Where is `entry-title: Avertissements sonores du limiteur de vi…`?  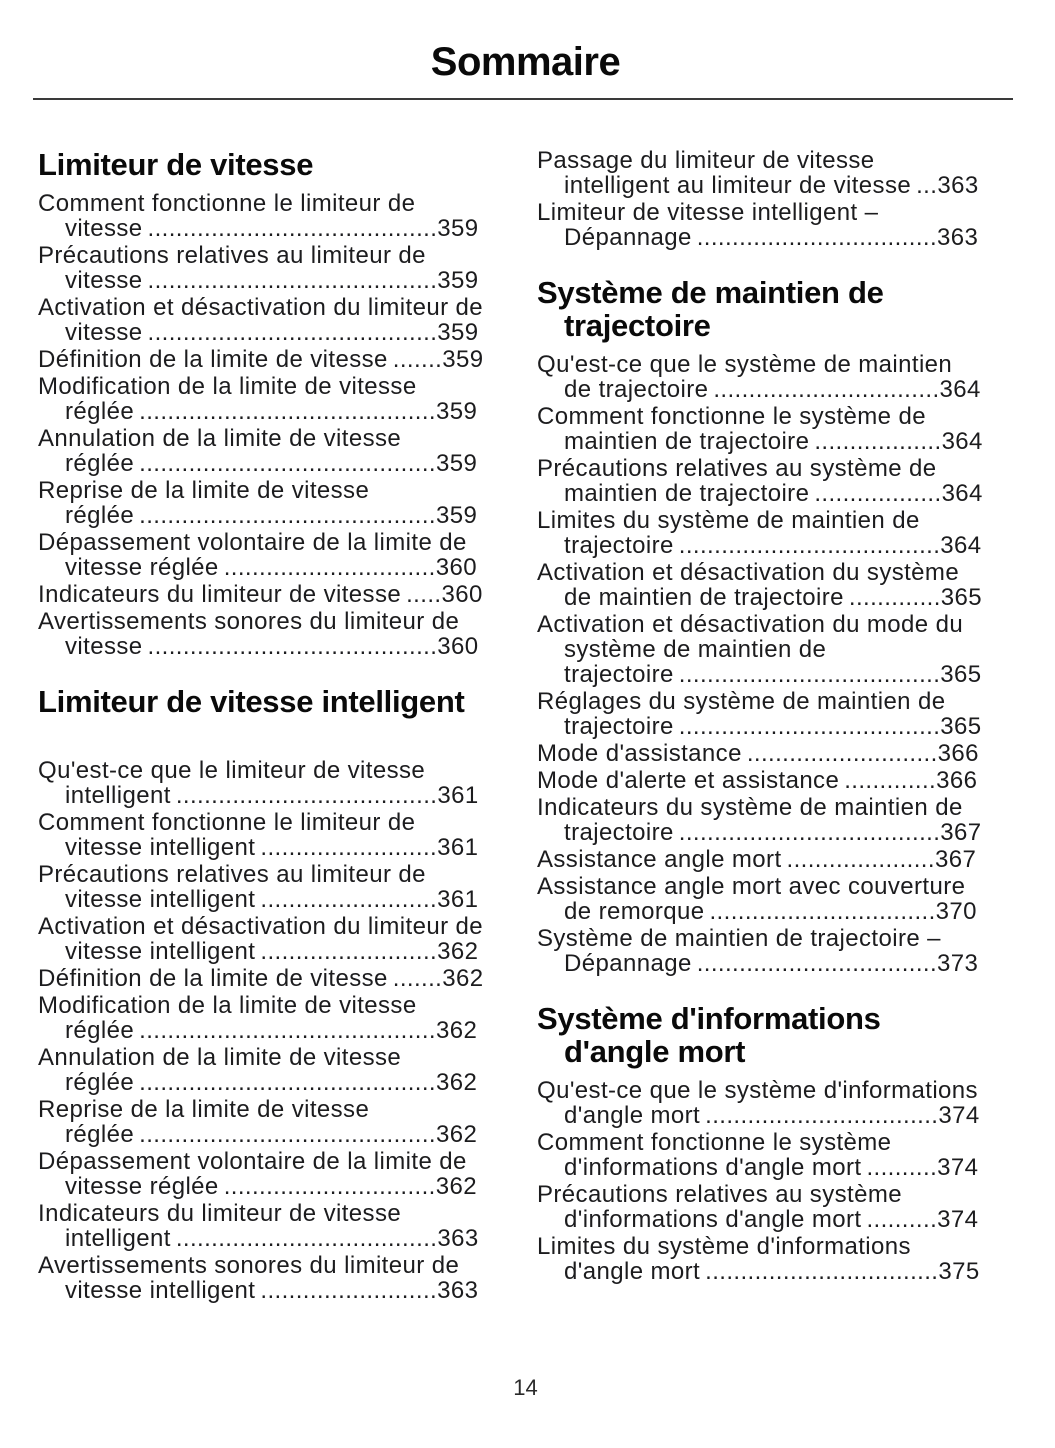
entry-title: Avertissements sonores du limiteur de vi… is located at coordinates (249, 1278).